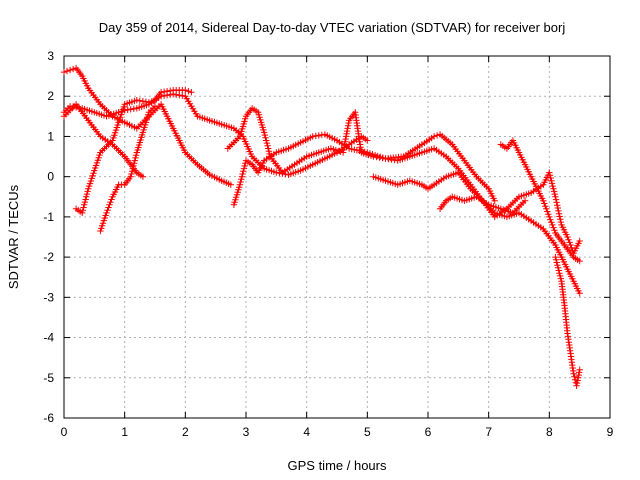 This screenshot has height=480, width=640. What do you see at coordinates (50, 96) in the screenshot?
I see `y-tick-label: 2` at bounding box center [50, 96].